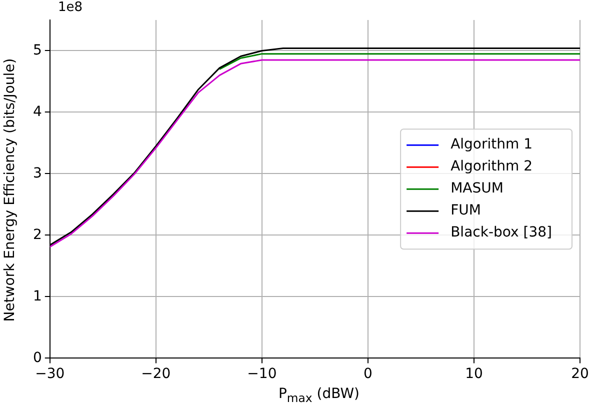 The height and width of the screenshot is (411, 605). What do you see at coordinates (368, 374) in the screenshot?
I see `x-tick-label: 0` at bounding box center [368, 374].